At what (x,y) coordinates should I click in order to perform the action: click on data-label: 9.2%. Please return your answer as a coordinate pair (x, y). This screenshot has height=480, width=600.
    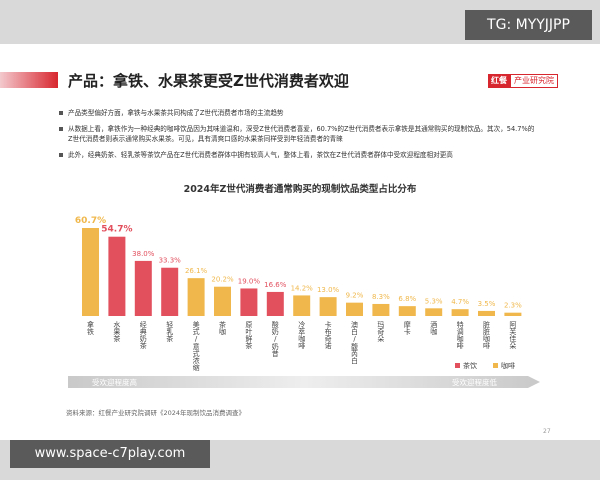
    Looking at the image, I should click on (355, 296).